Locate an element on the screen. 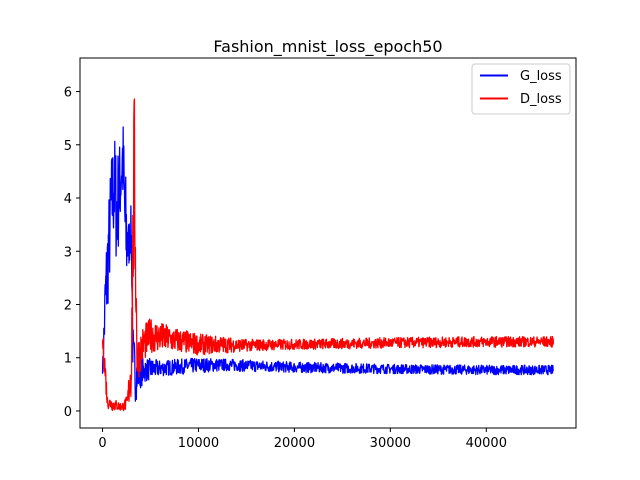 The width and height of the screenshot is (640, 480). x-axis: 0 10000 20000 30000 40000 is located at coordinates (302, 439).